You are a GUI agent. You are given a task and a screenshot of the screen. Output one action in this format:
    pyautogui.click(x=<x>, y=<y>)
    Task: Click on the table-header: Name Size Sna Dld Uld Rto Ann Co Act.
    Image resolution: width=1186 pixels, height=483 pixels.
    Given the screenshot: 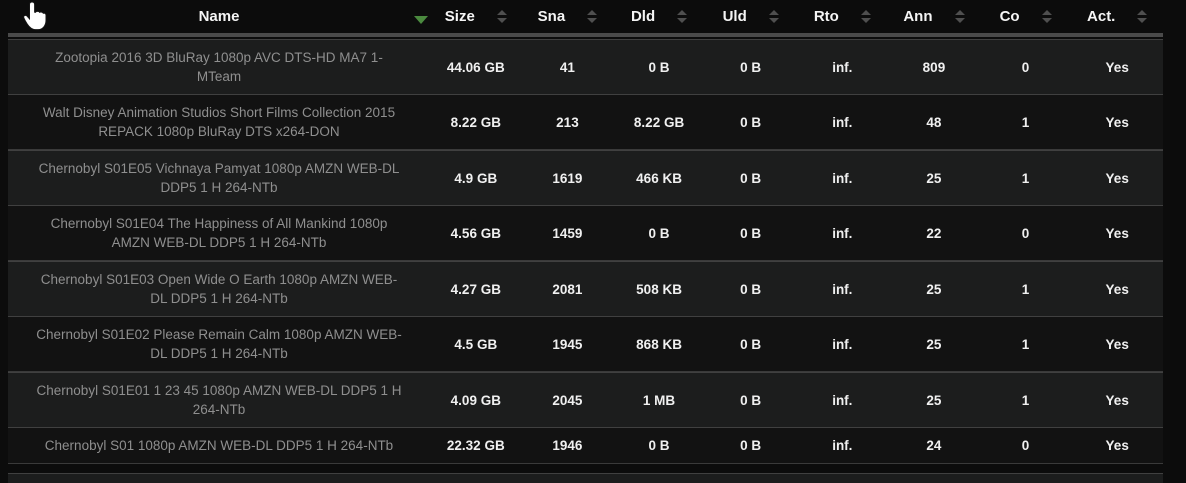 What is the action you would take?
    pyautogui.click(x=585, y=16)
    